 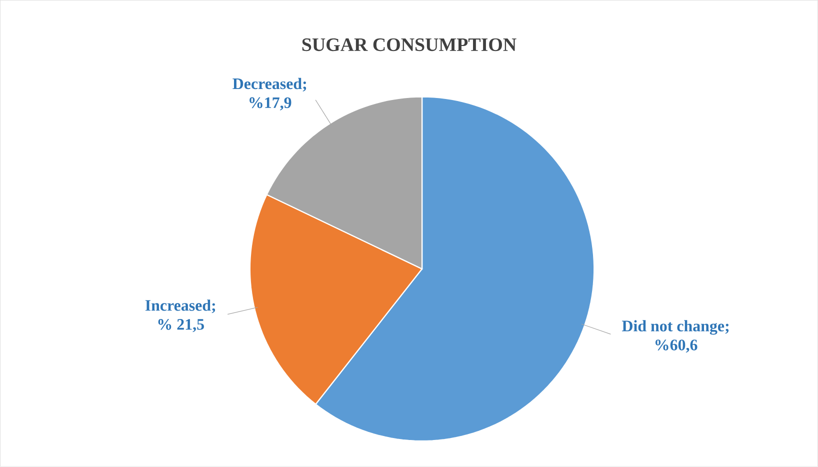 I want to click on slice-label: Decreased, so click(x=267, y=84).